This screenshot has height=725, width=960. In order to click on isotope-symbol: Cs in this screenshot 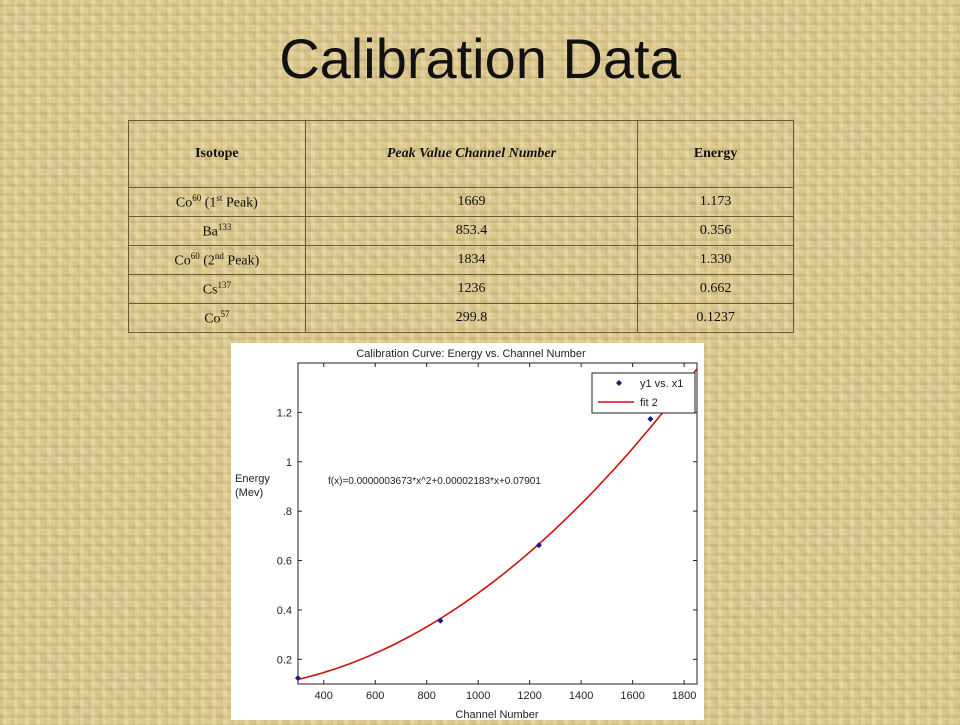, I will do `click(210, 290)`.